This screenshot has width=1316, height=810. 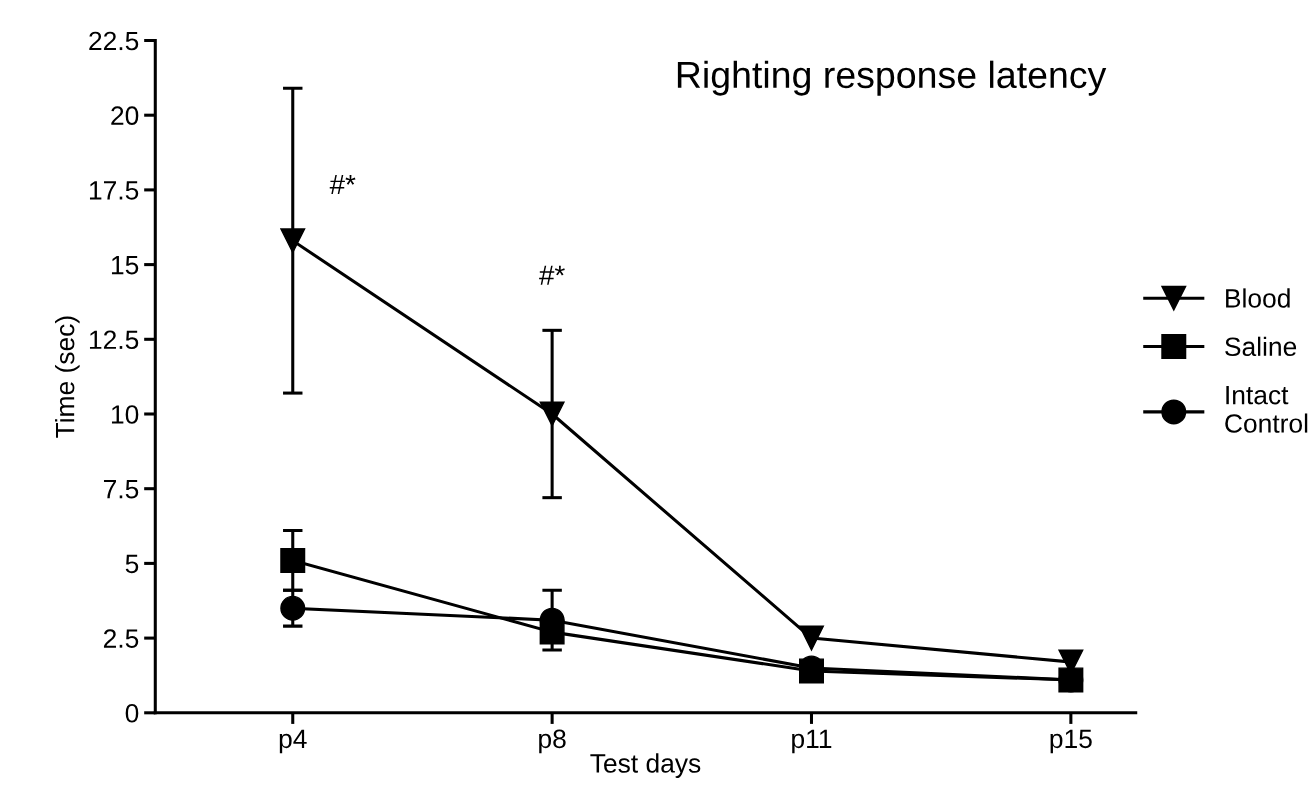 What do you see at coordinates (121, 489) in the screenshot?
I see `y-tick-label: 7.5` at bounding box center [121, 489].